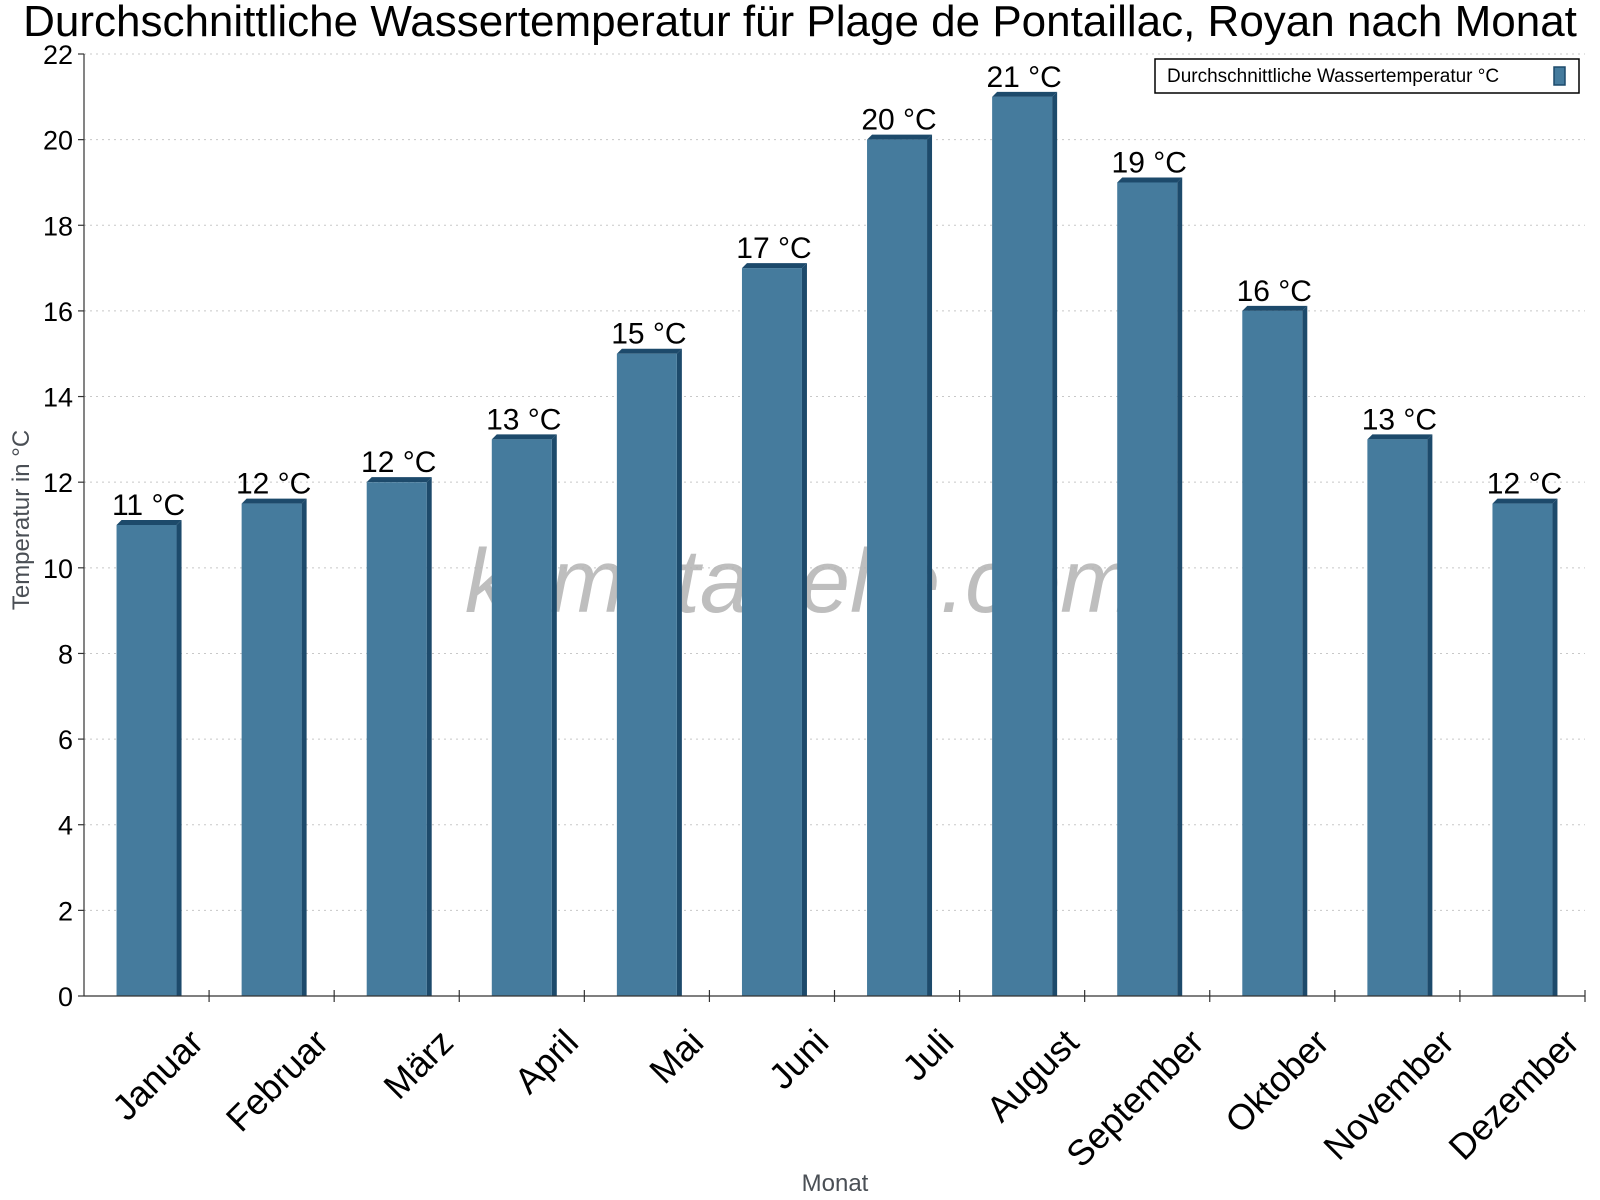 The image size is (1600, 1200). What do you see at coordinates (58, 226) in the screenshot?
I see `y-tick-label: 18` at bounding box center [58, 226].